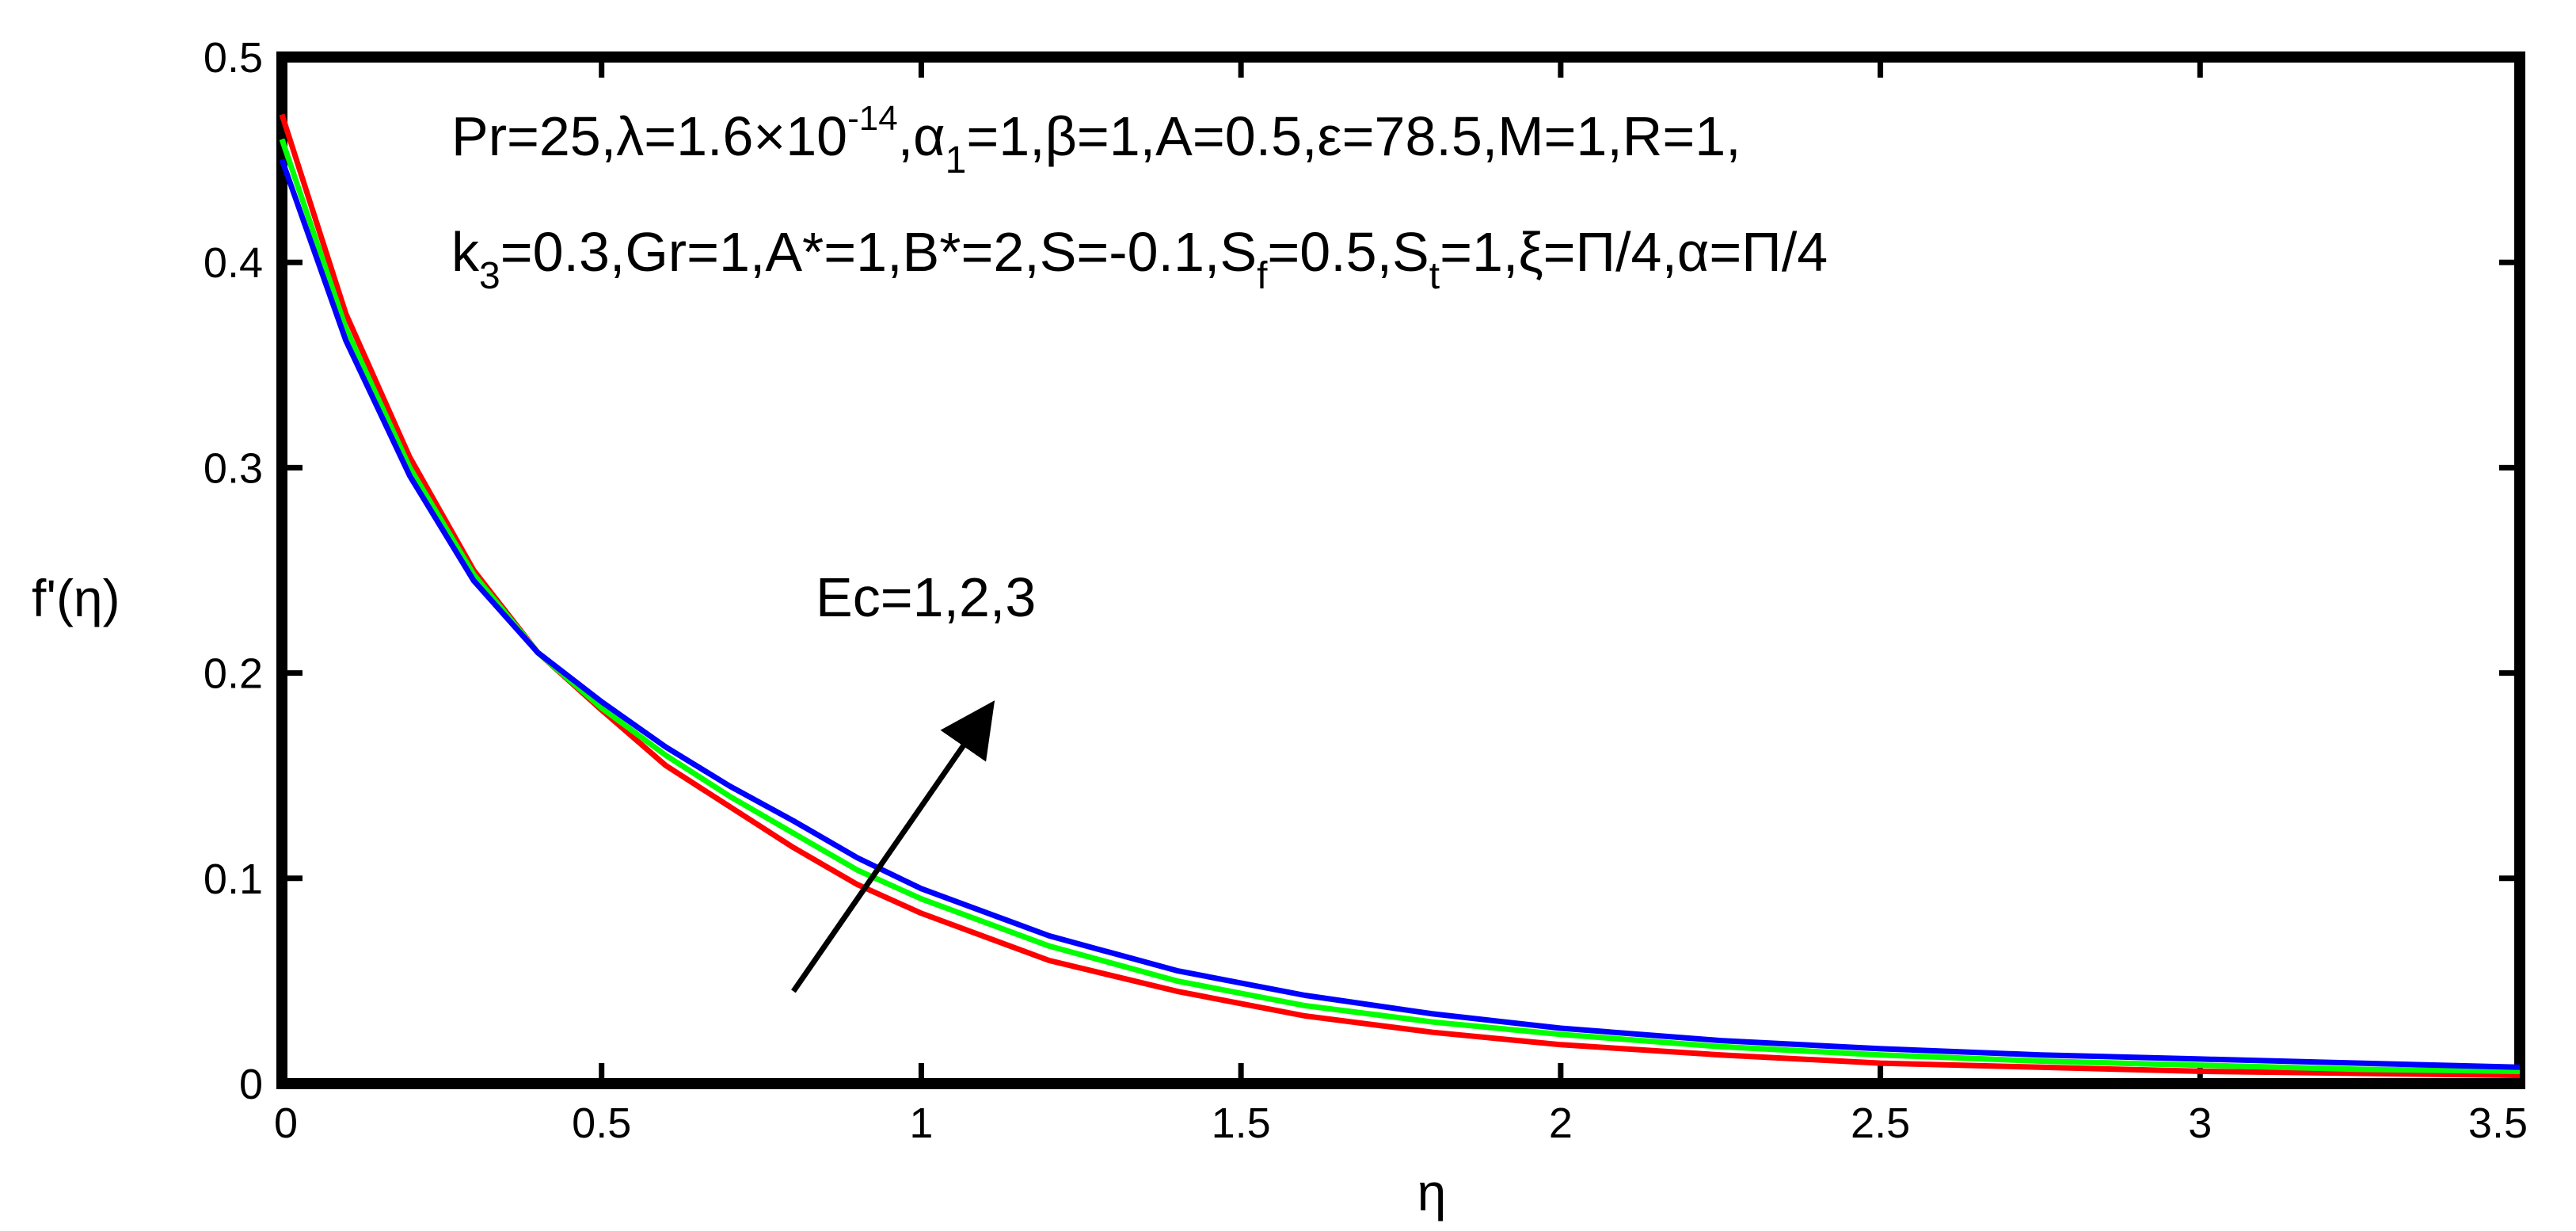  What do you see at coordinates (76, 598) in the screenshot?
I see `y-axis-label: f'(η)` at bounding box center [76, 598].